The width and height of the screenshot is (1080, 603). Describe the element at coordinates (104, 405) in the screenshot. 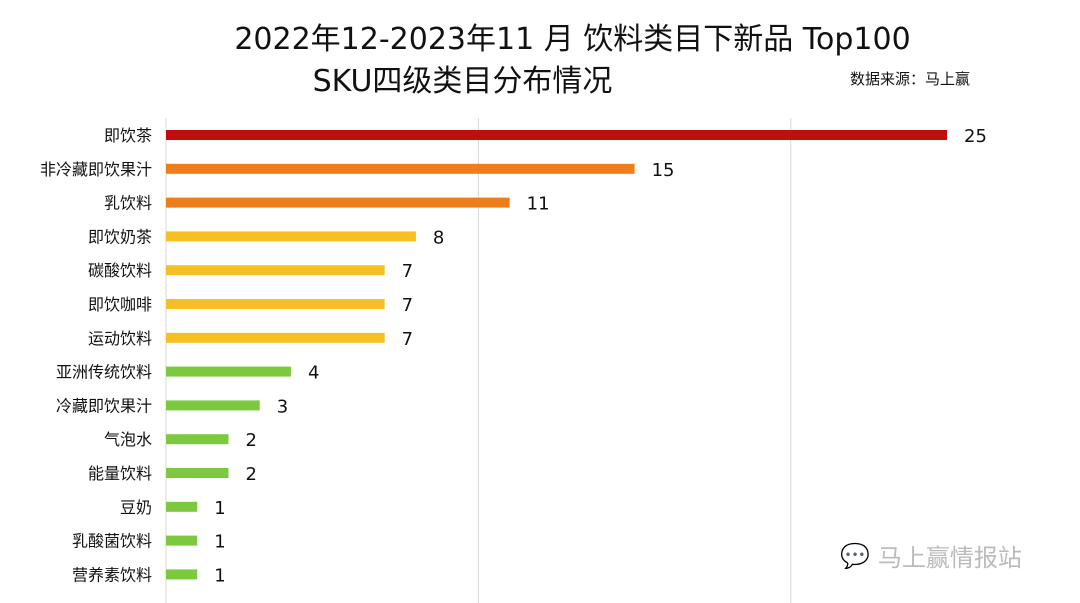

I see `category-label: 冷藏即饮果汁` at that location.